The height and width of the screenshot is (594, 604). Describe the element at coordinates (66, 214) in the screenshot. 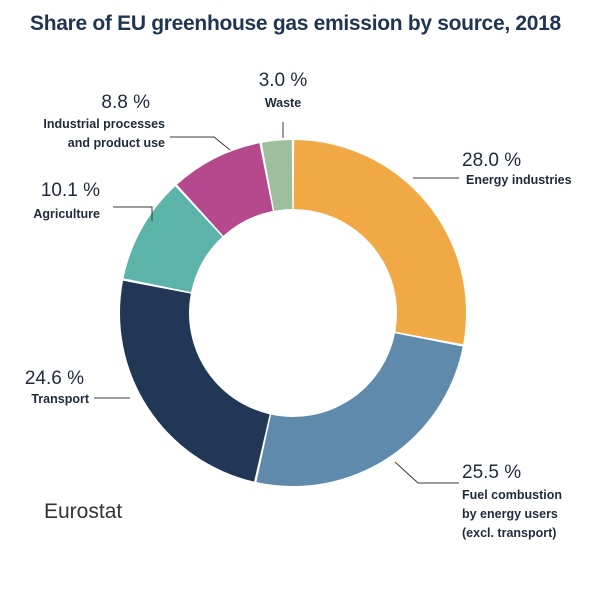

I see `category-label-agriculture: Agriculture` at that location.